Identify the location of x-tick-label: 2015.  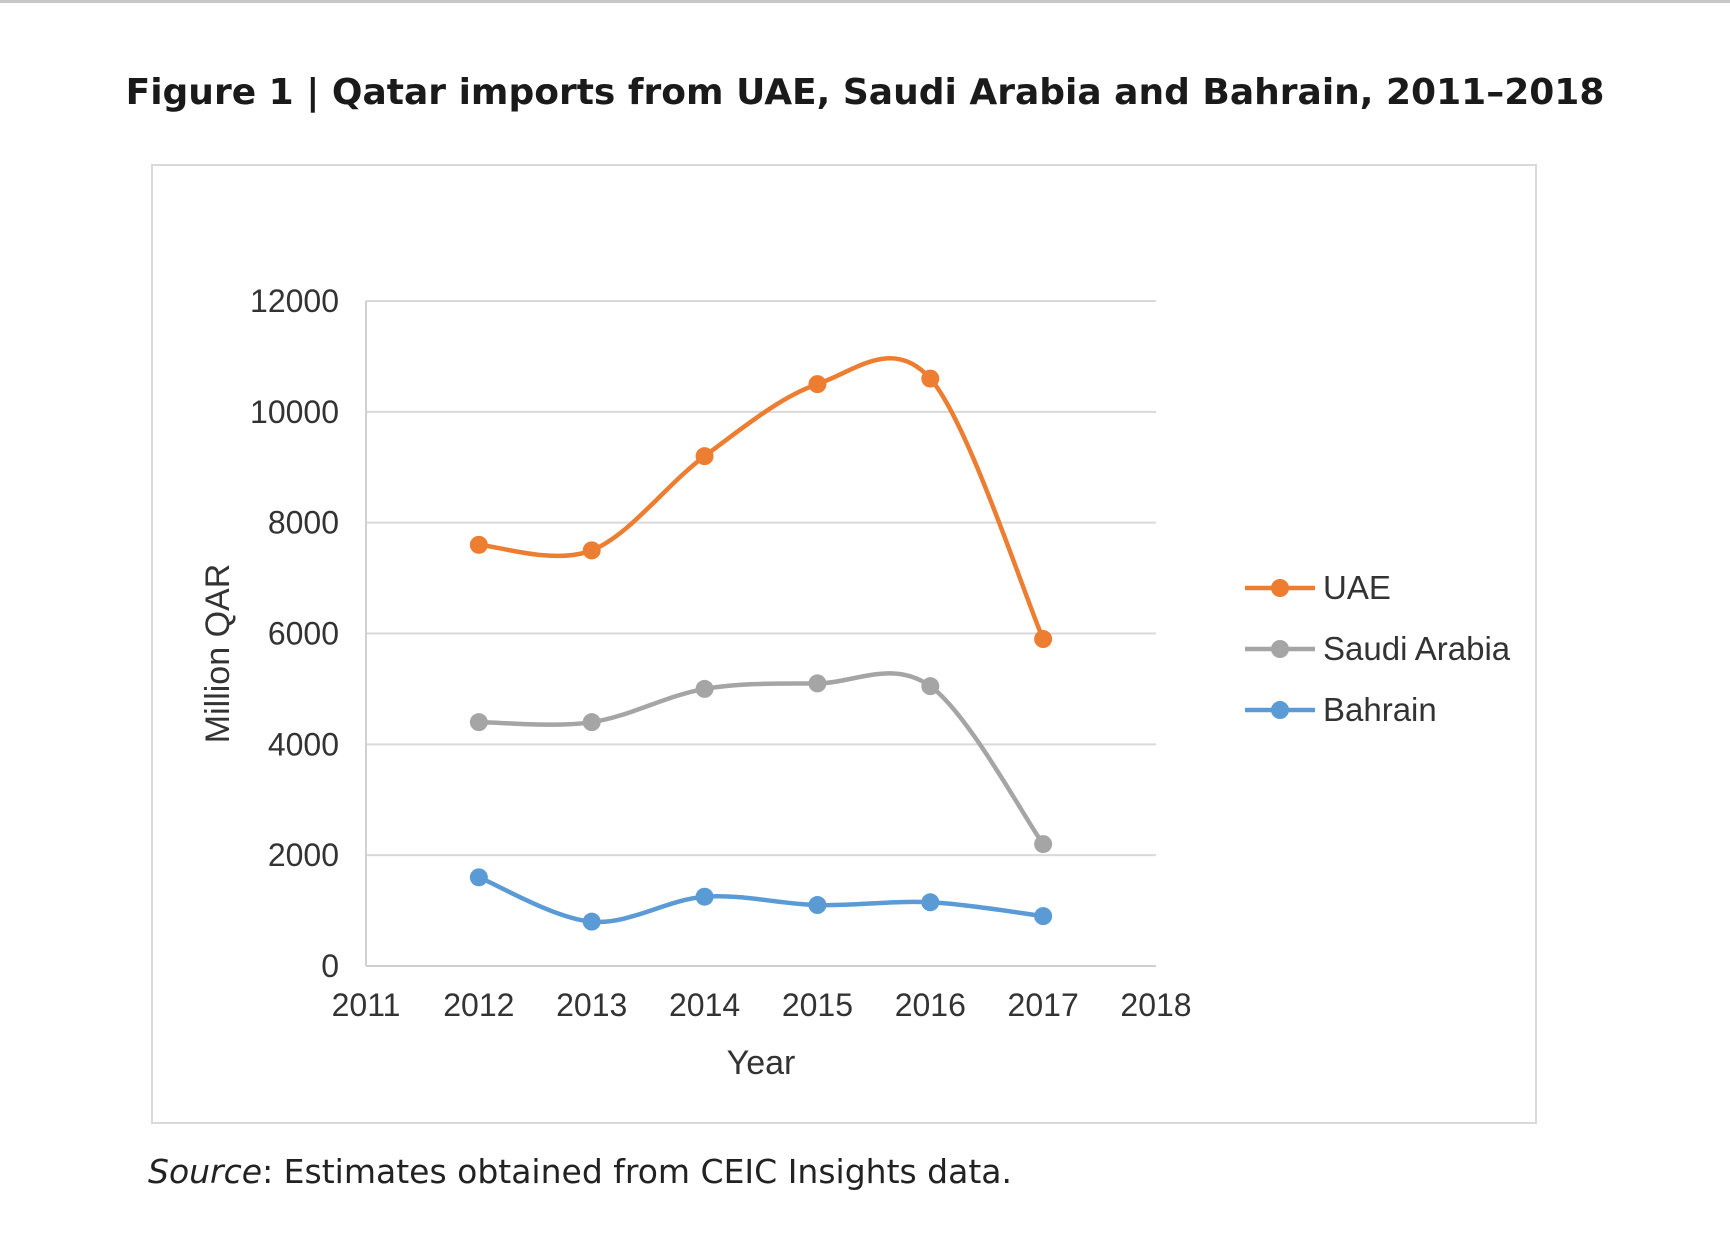
(817, 1005).